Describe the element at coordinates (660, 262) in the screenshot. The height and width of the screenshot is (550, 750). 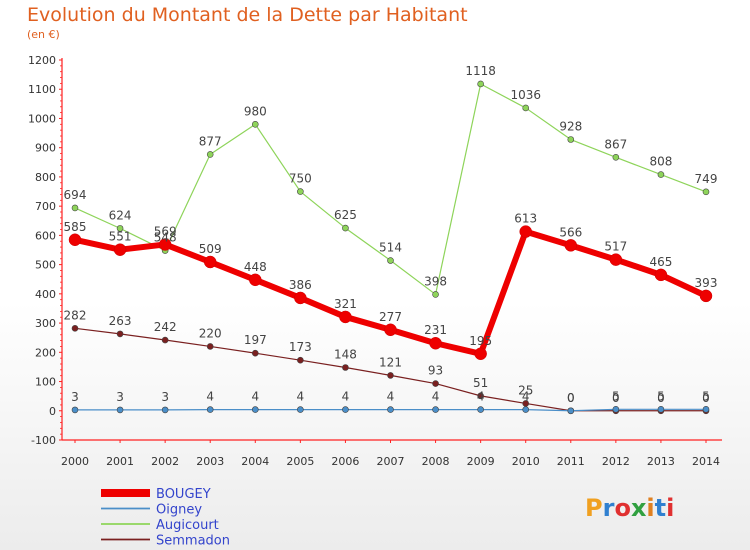
I see `data-label: 465` at that location.